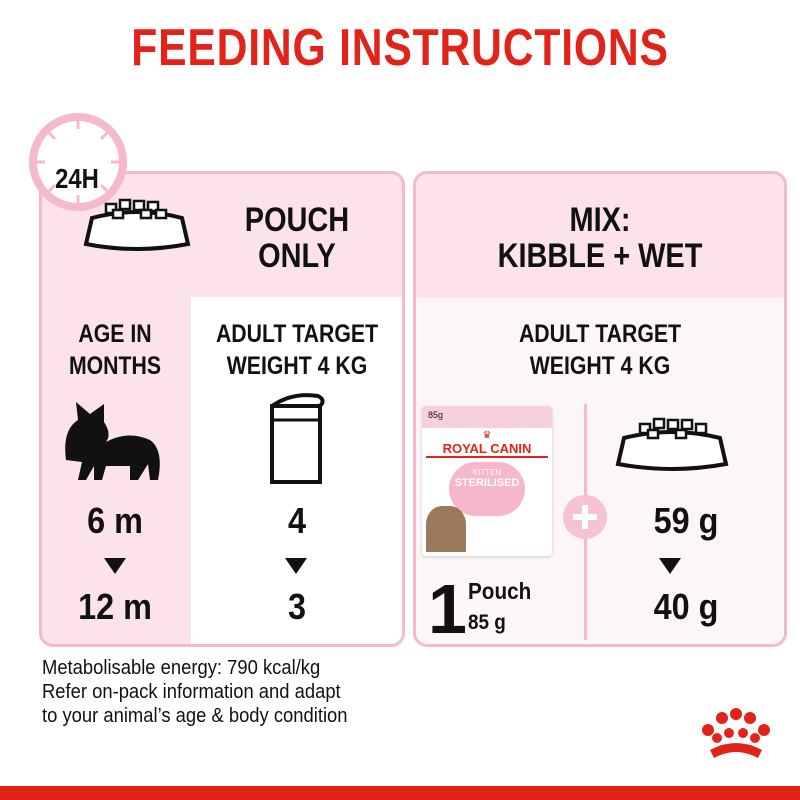 Image resolution: width=800 pixels, height=800 pixels. What do you see at coordinates (487, 435) in the screenshot?
I see `crown-icon: ♛` at bounding box center [487, 435].